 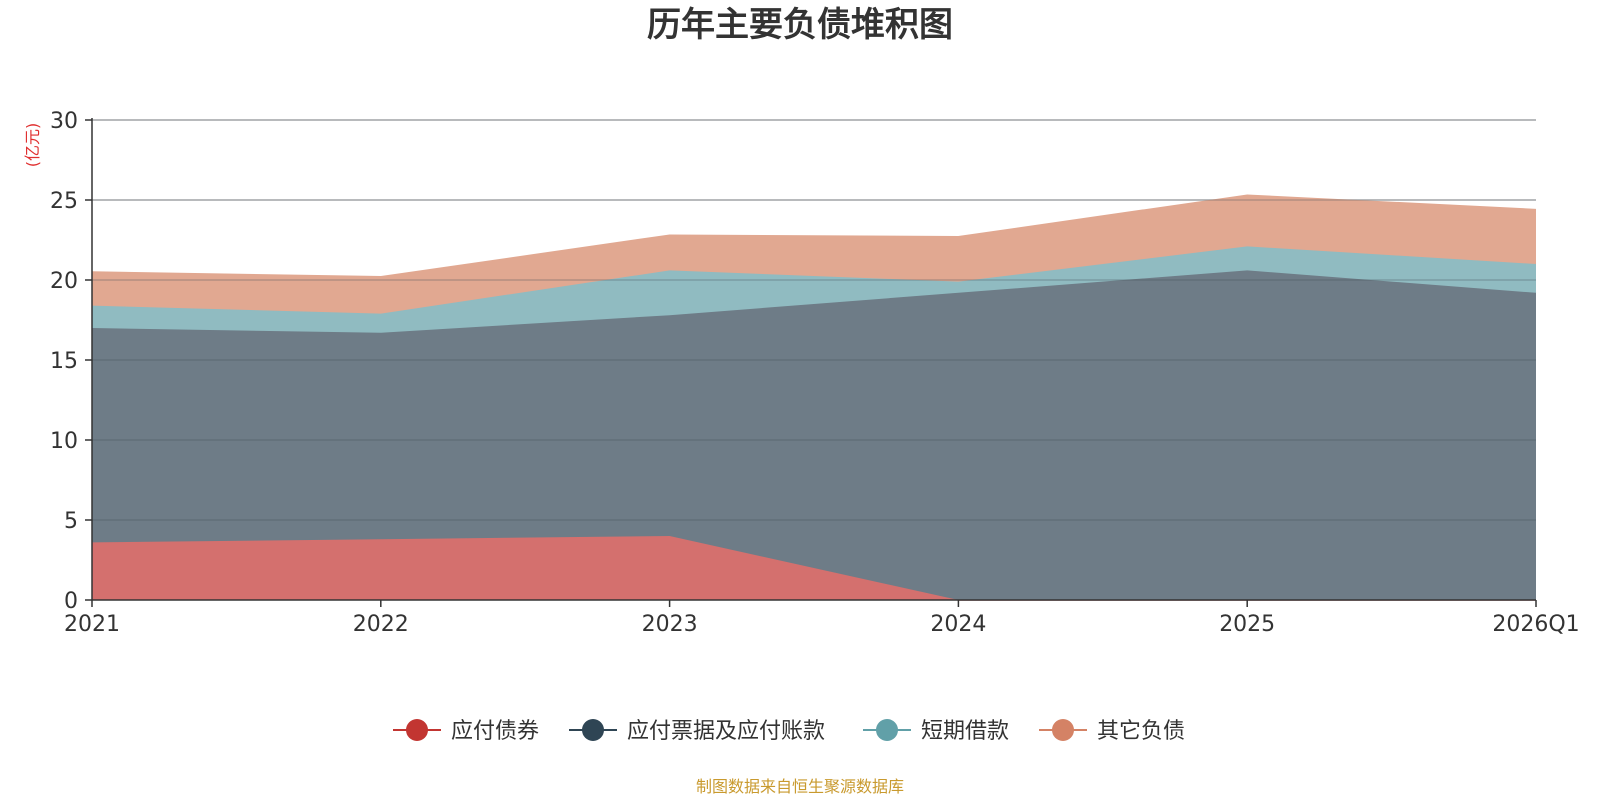 I want to click on legend-item-2: 短期借款, so click(x=936, y=731).